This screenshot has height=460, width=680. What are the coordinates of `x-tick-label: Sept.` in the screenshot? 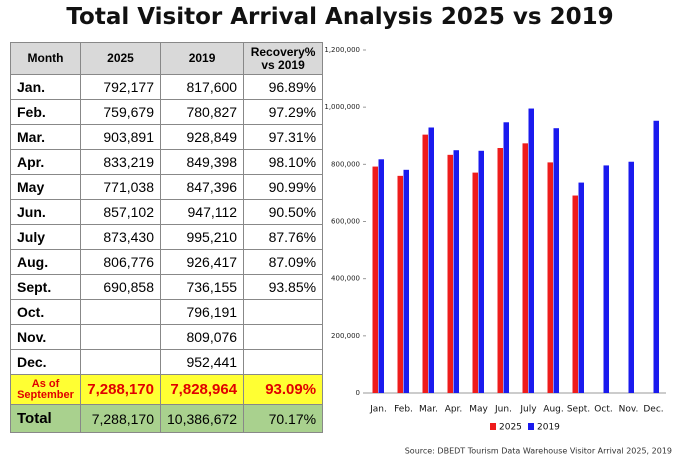 It's located at (578, 410).